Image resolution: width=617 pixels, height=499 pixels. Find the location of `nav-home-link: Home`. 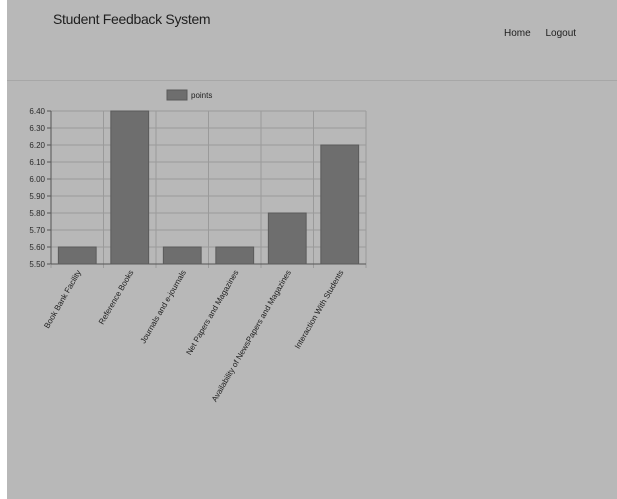

nav-home-link: Home is located at coordinates (517, 33).